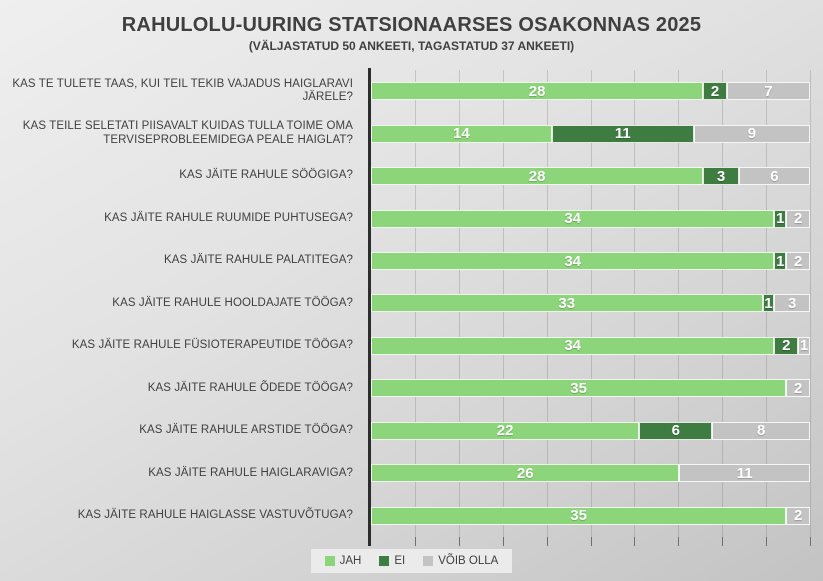  I want to click on category-axis-line, so click(369, 307).